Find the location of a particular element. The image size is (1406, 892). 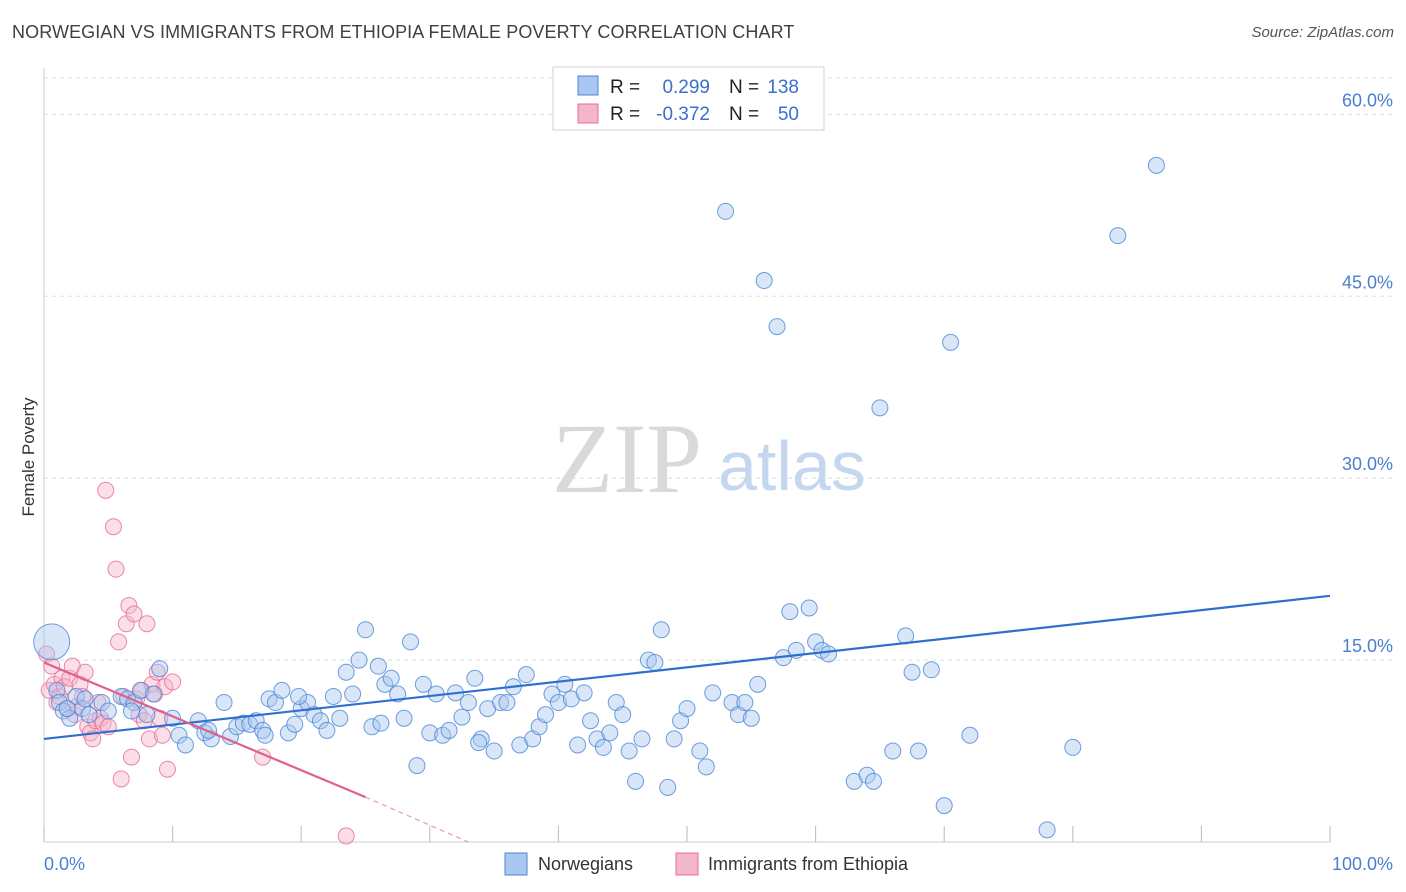

legend-n-label-2: N = is located at coordinates (744, 114).